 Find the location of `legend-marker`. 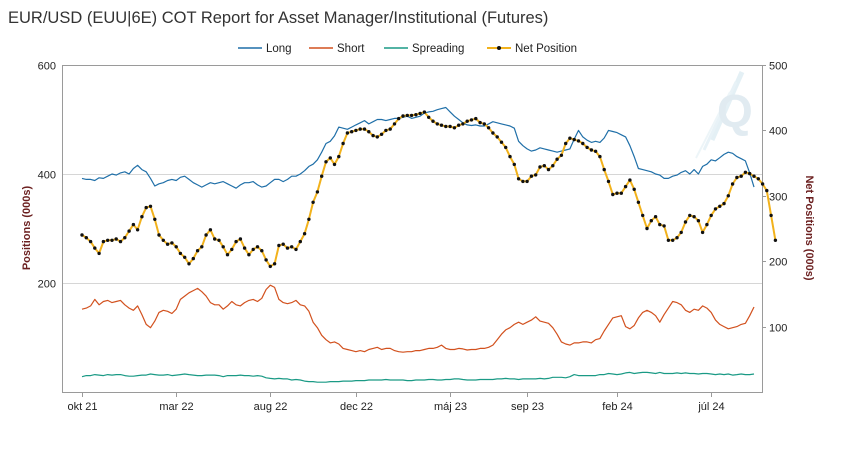

legend-marker is located at coordinates (499, 48).